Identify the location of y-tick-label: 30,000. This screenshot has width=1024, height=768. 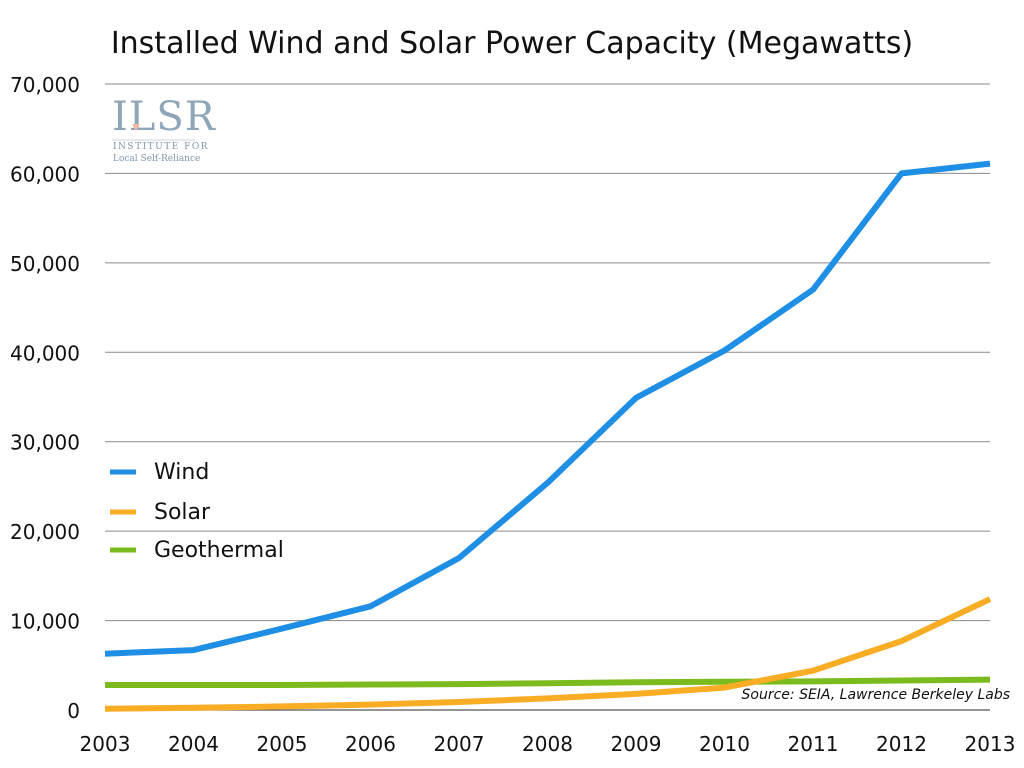
(45, 443).